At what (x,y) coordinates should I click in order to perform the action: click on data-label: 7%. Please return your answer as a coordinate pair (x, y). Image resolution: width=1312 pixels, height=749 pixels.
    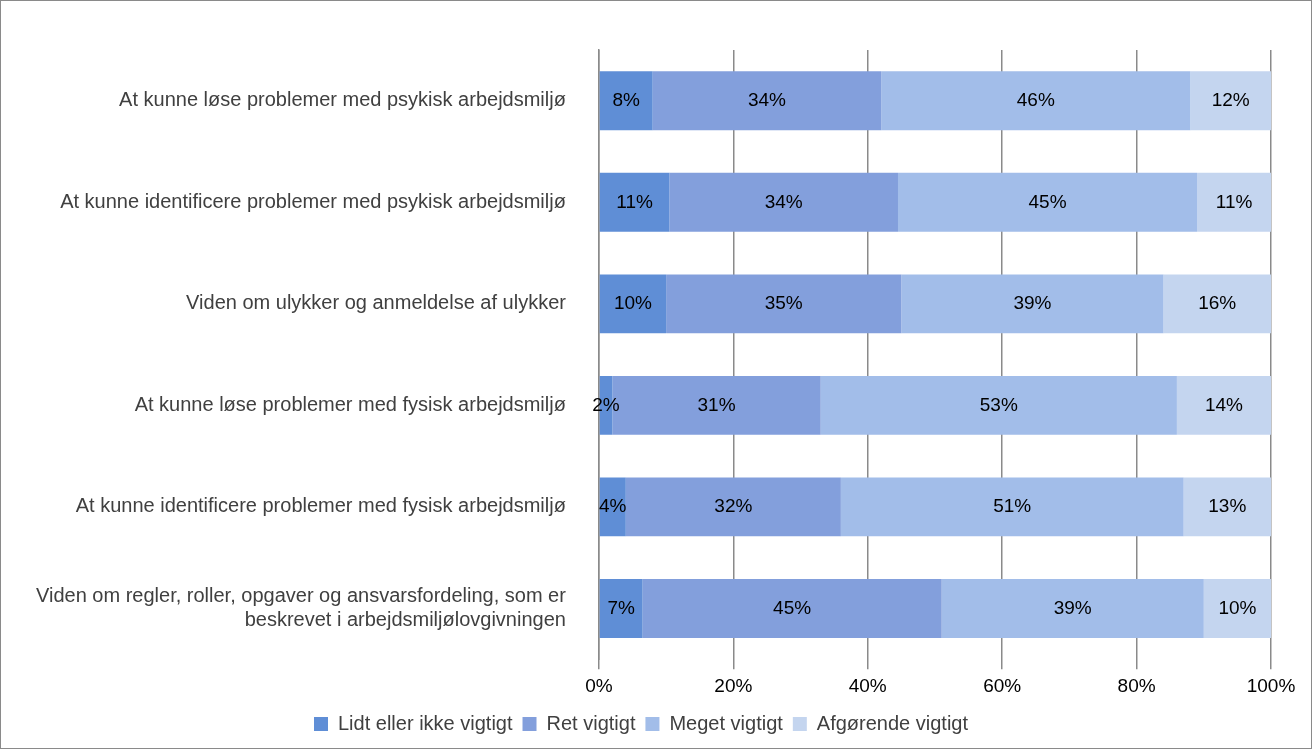
    Looking at the image, I should click on (621, 607).